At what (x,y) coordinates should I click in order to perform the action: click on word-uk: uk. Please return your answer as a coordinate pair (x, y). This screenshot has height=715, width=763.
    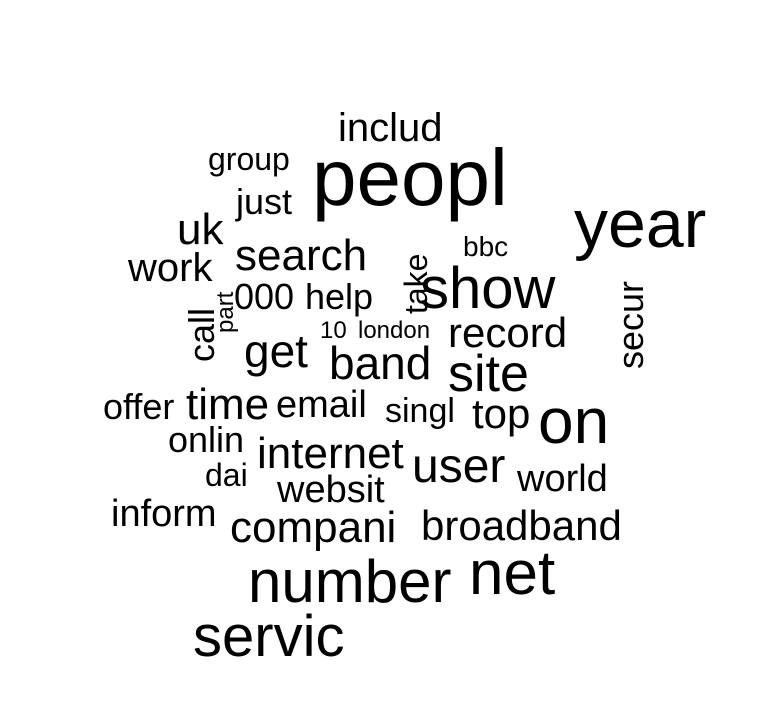
    Looking at the image, I should click on (200, 229).